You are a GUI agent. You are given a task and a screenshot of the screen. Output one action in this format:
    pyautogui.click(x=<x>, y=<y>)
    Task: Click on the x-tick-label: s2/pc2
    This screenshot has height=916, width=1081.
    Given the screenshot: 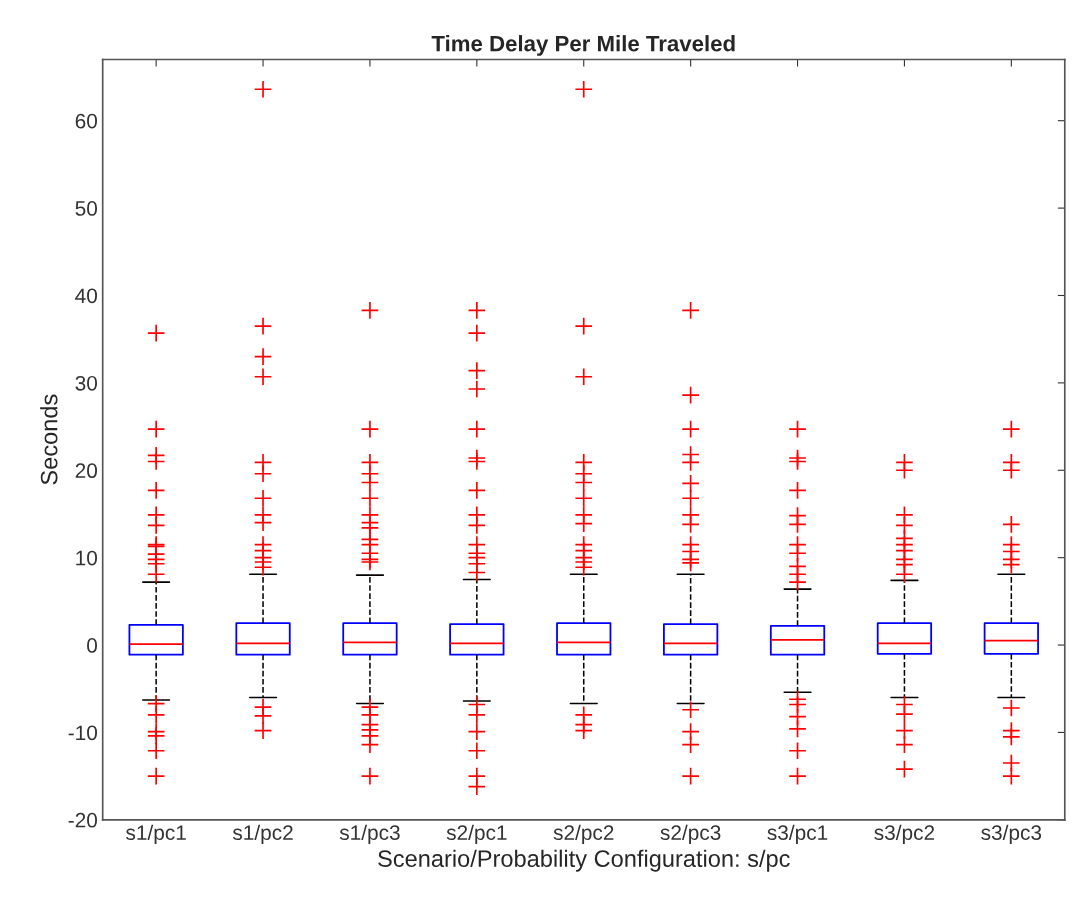 What is the action you would take?
    pyautogui.click(x=583, y=834)
    